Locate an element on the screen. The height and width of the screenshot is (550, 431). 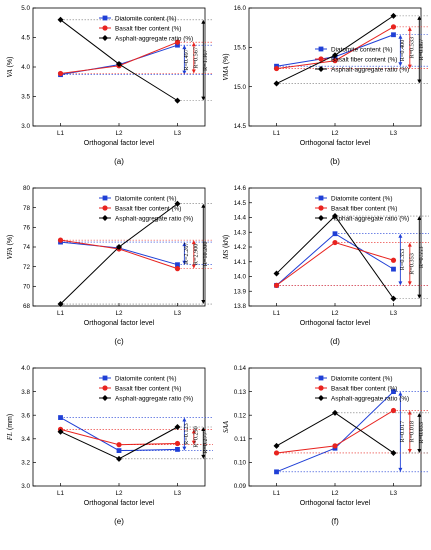
y-tick-label: 78 is located at coordinates (27, 208).